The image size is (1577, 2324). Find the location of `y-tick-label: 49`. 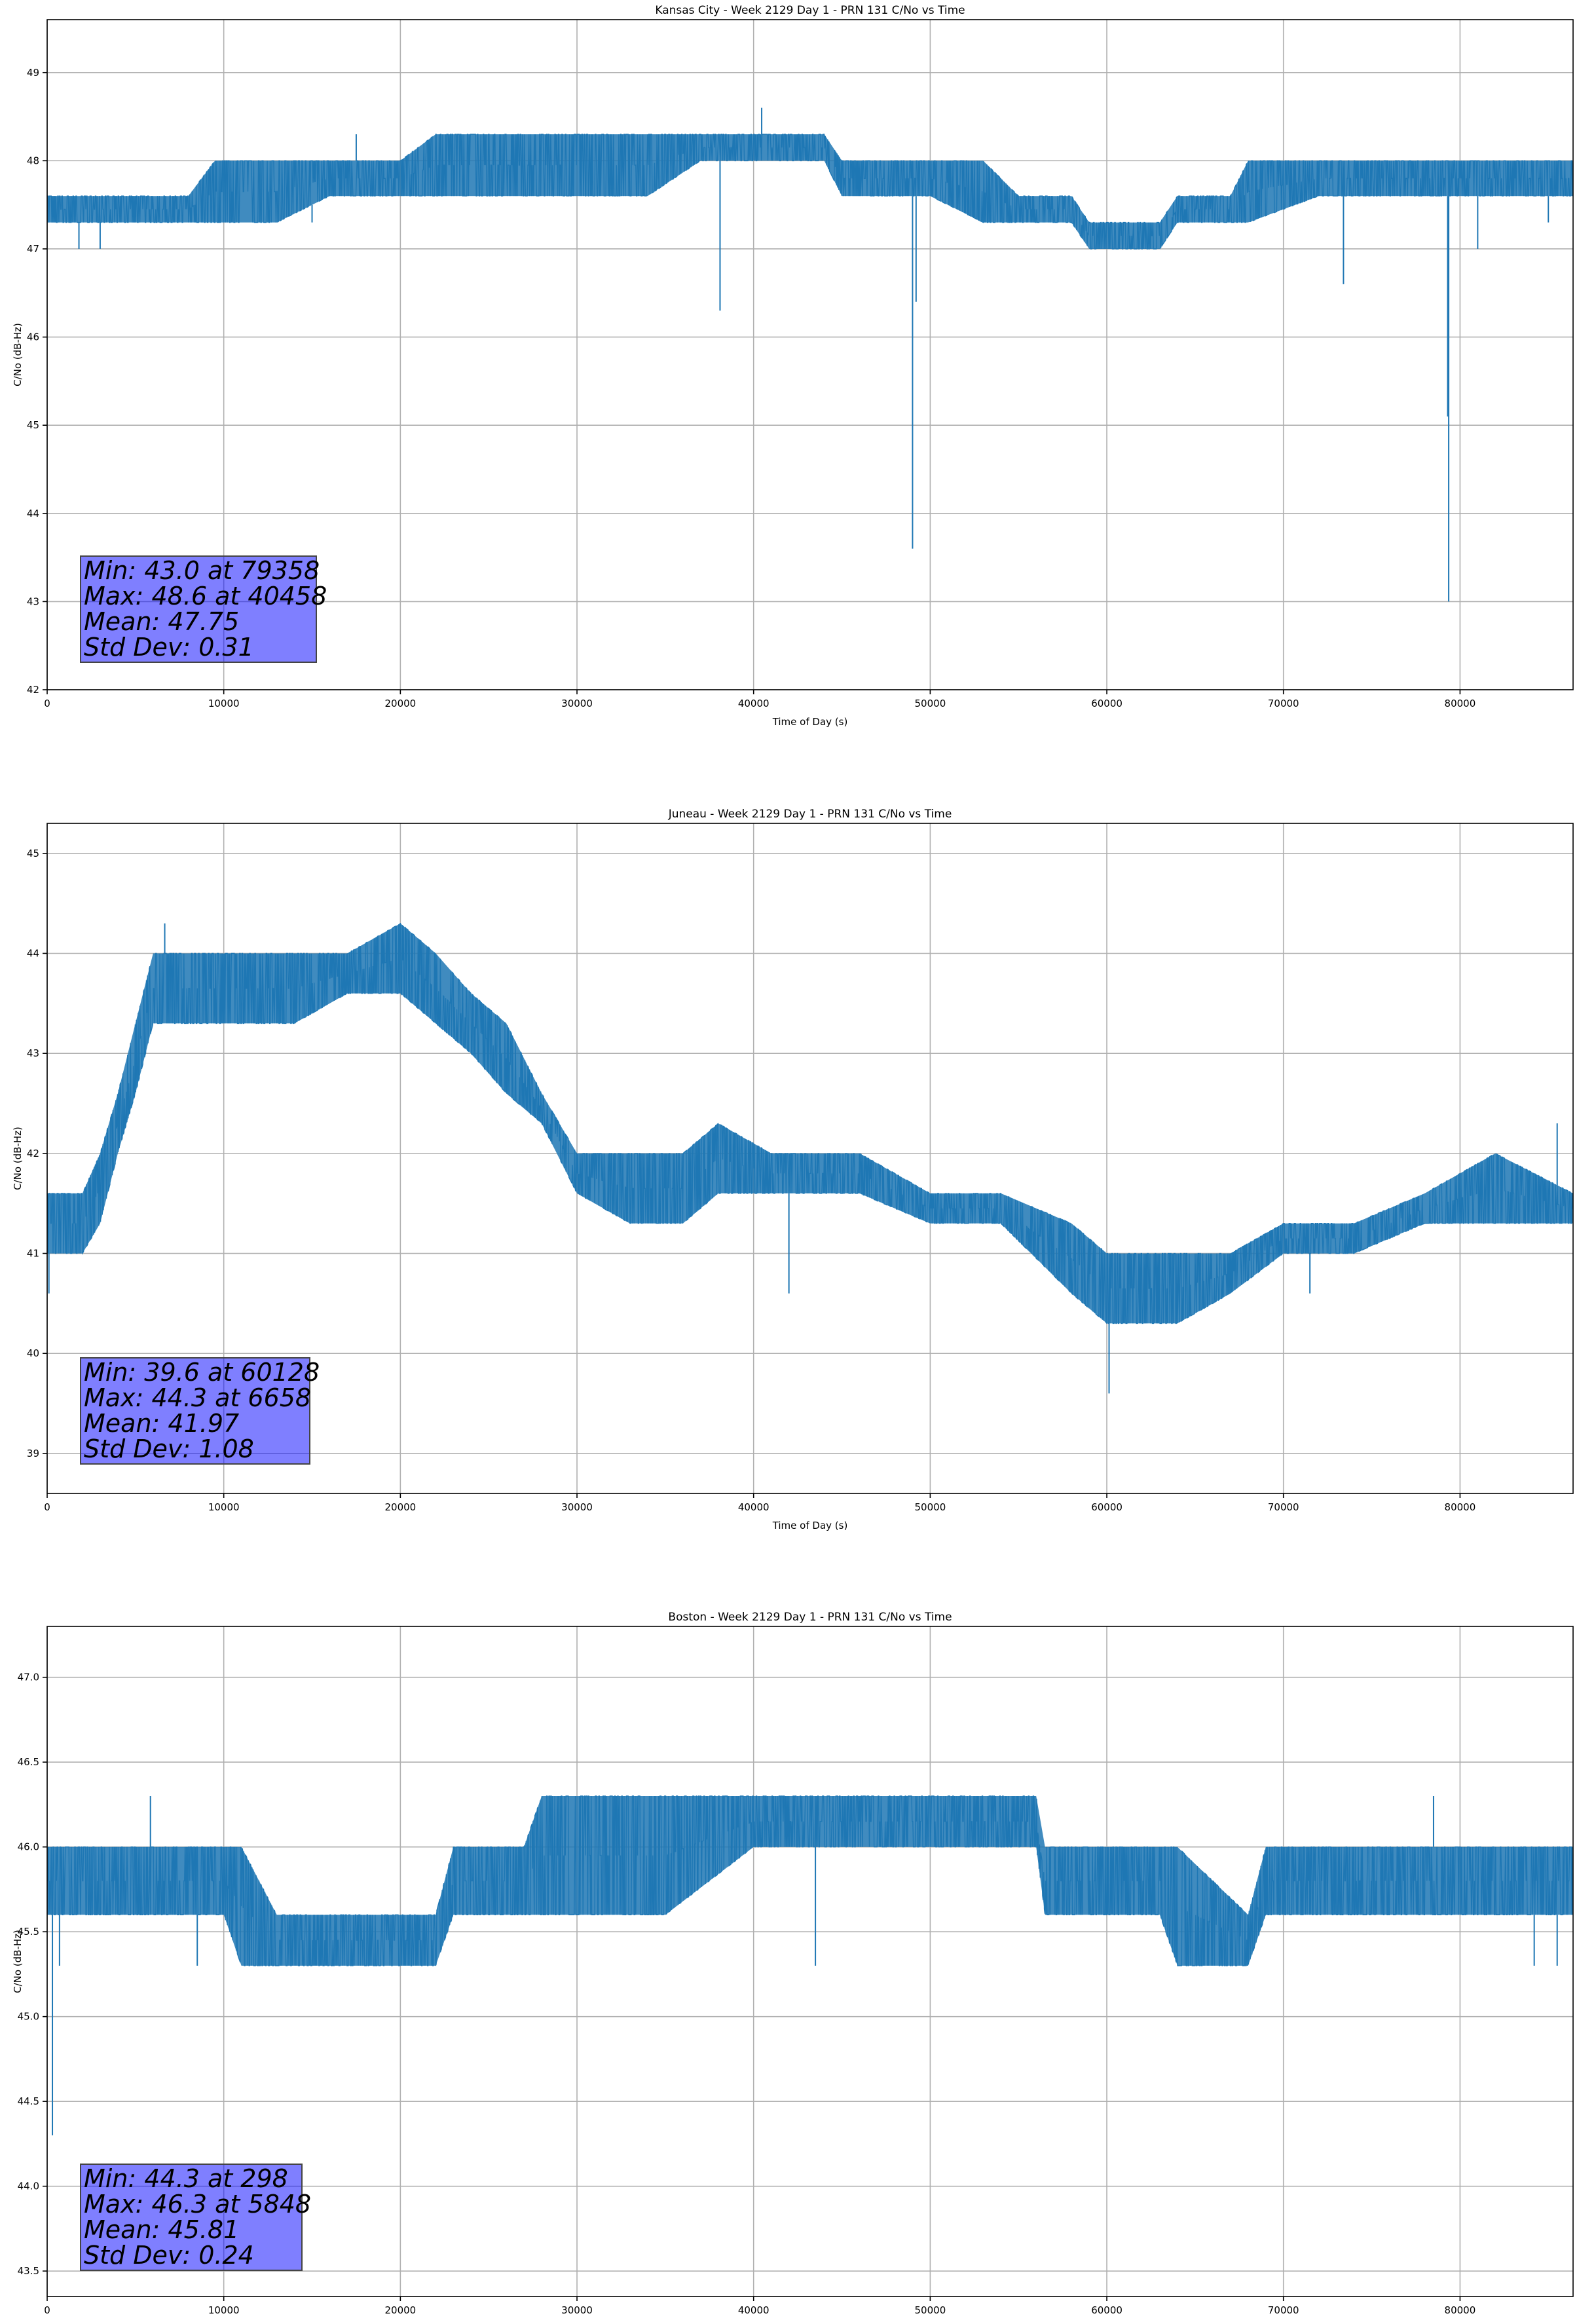

y-tick-label: 49 is located at coordinates (33, 73).